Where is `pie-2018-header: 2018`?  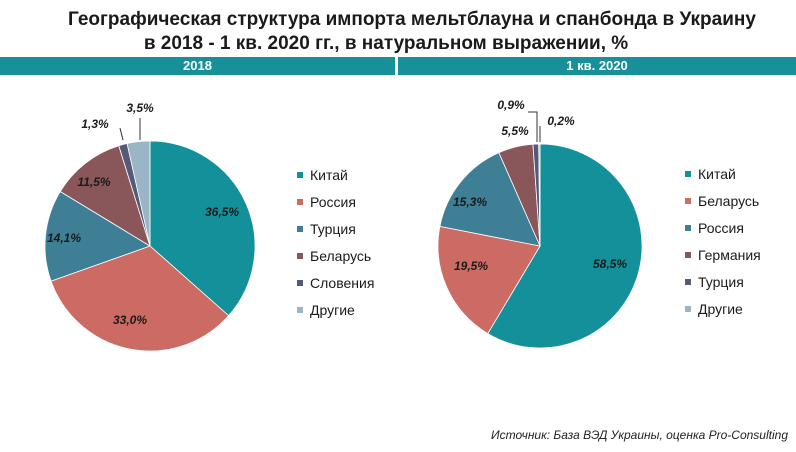
pie-2018-header: 2018 is located at coordinates (197, 66).